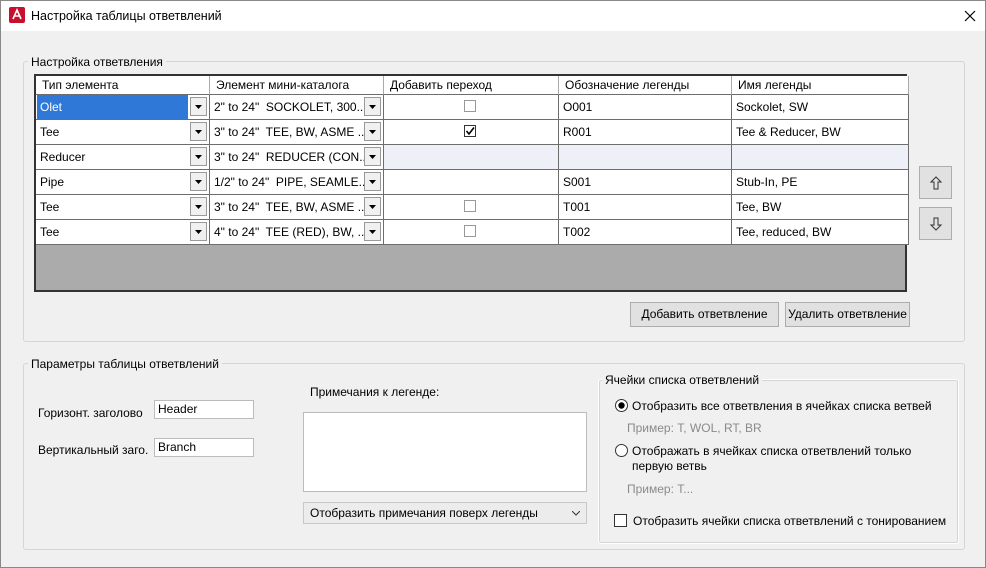  I want to click on grid-cell: Olet, so click(123, 107).